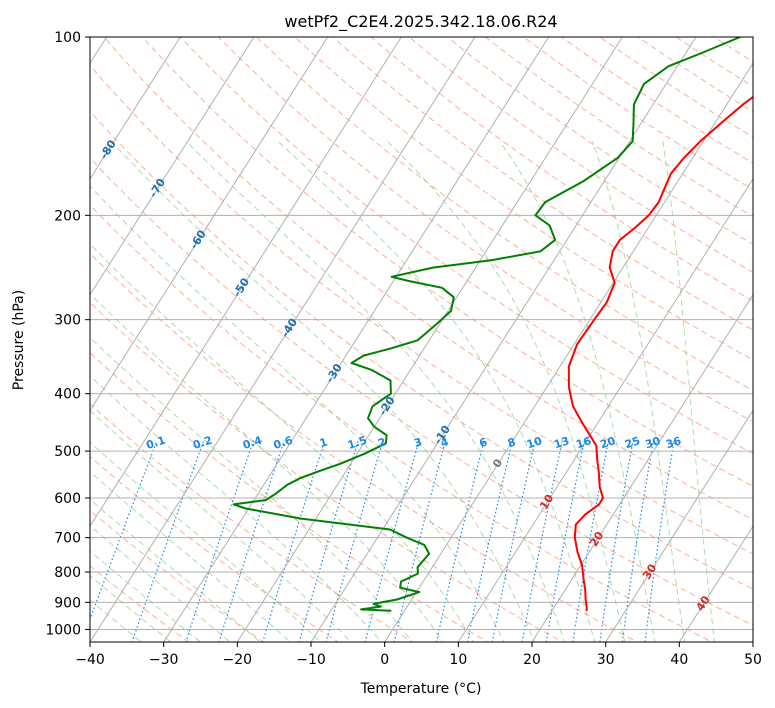 The image size is (775, 708). I want to click on chart-title: wetPf2_C2E4.2025.342.18.06.R24, so click(420, 22).